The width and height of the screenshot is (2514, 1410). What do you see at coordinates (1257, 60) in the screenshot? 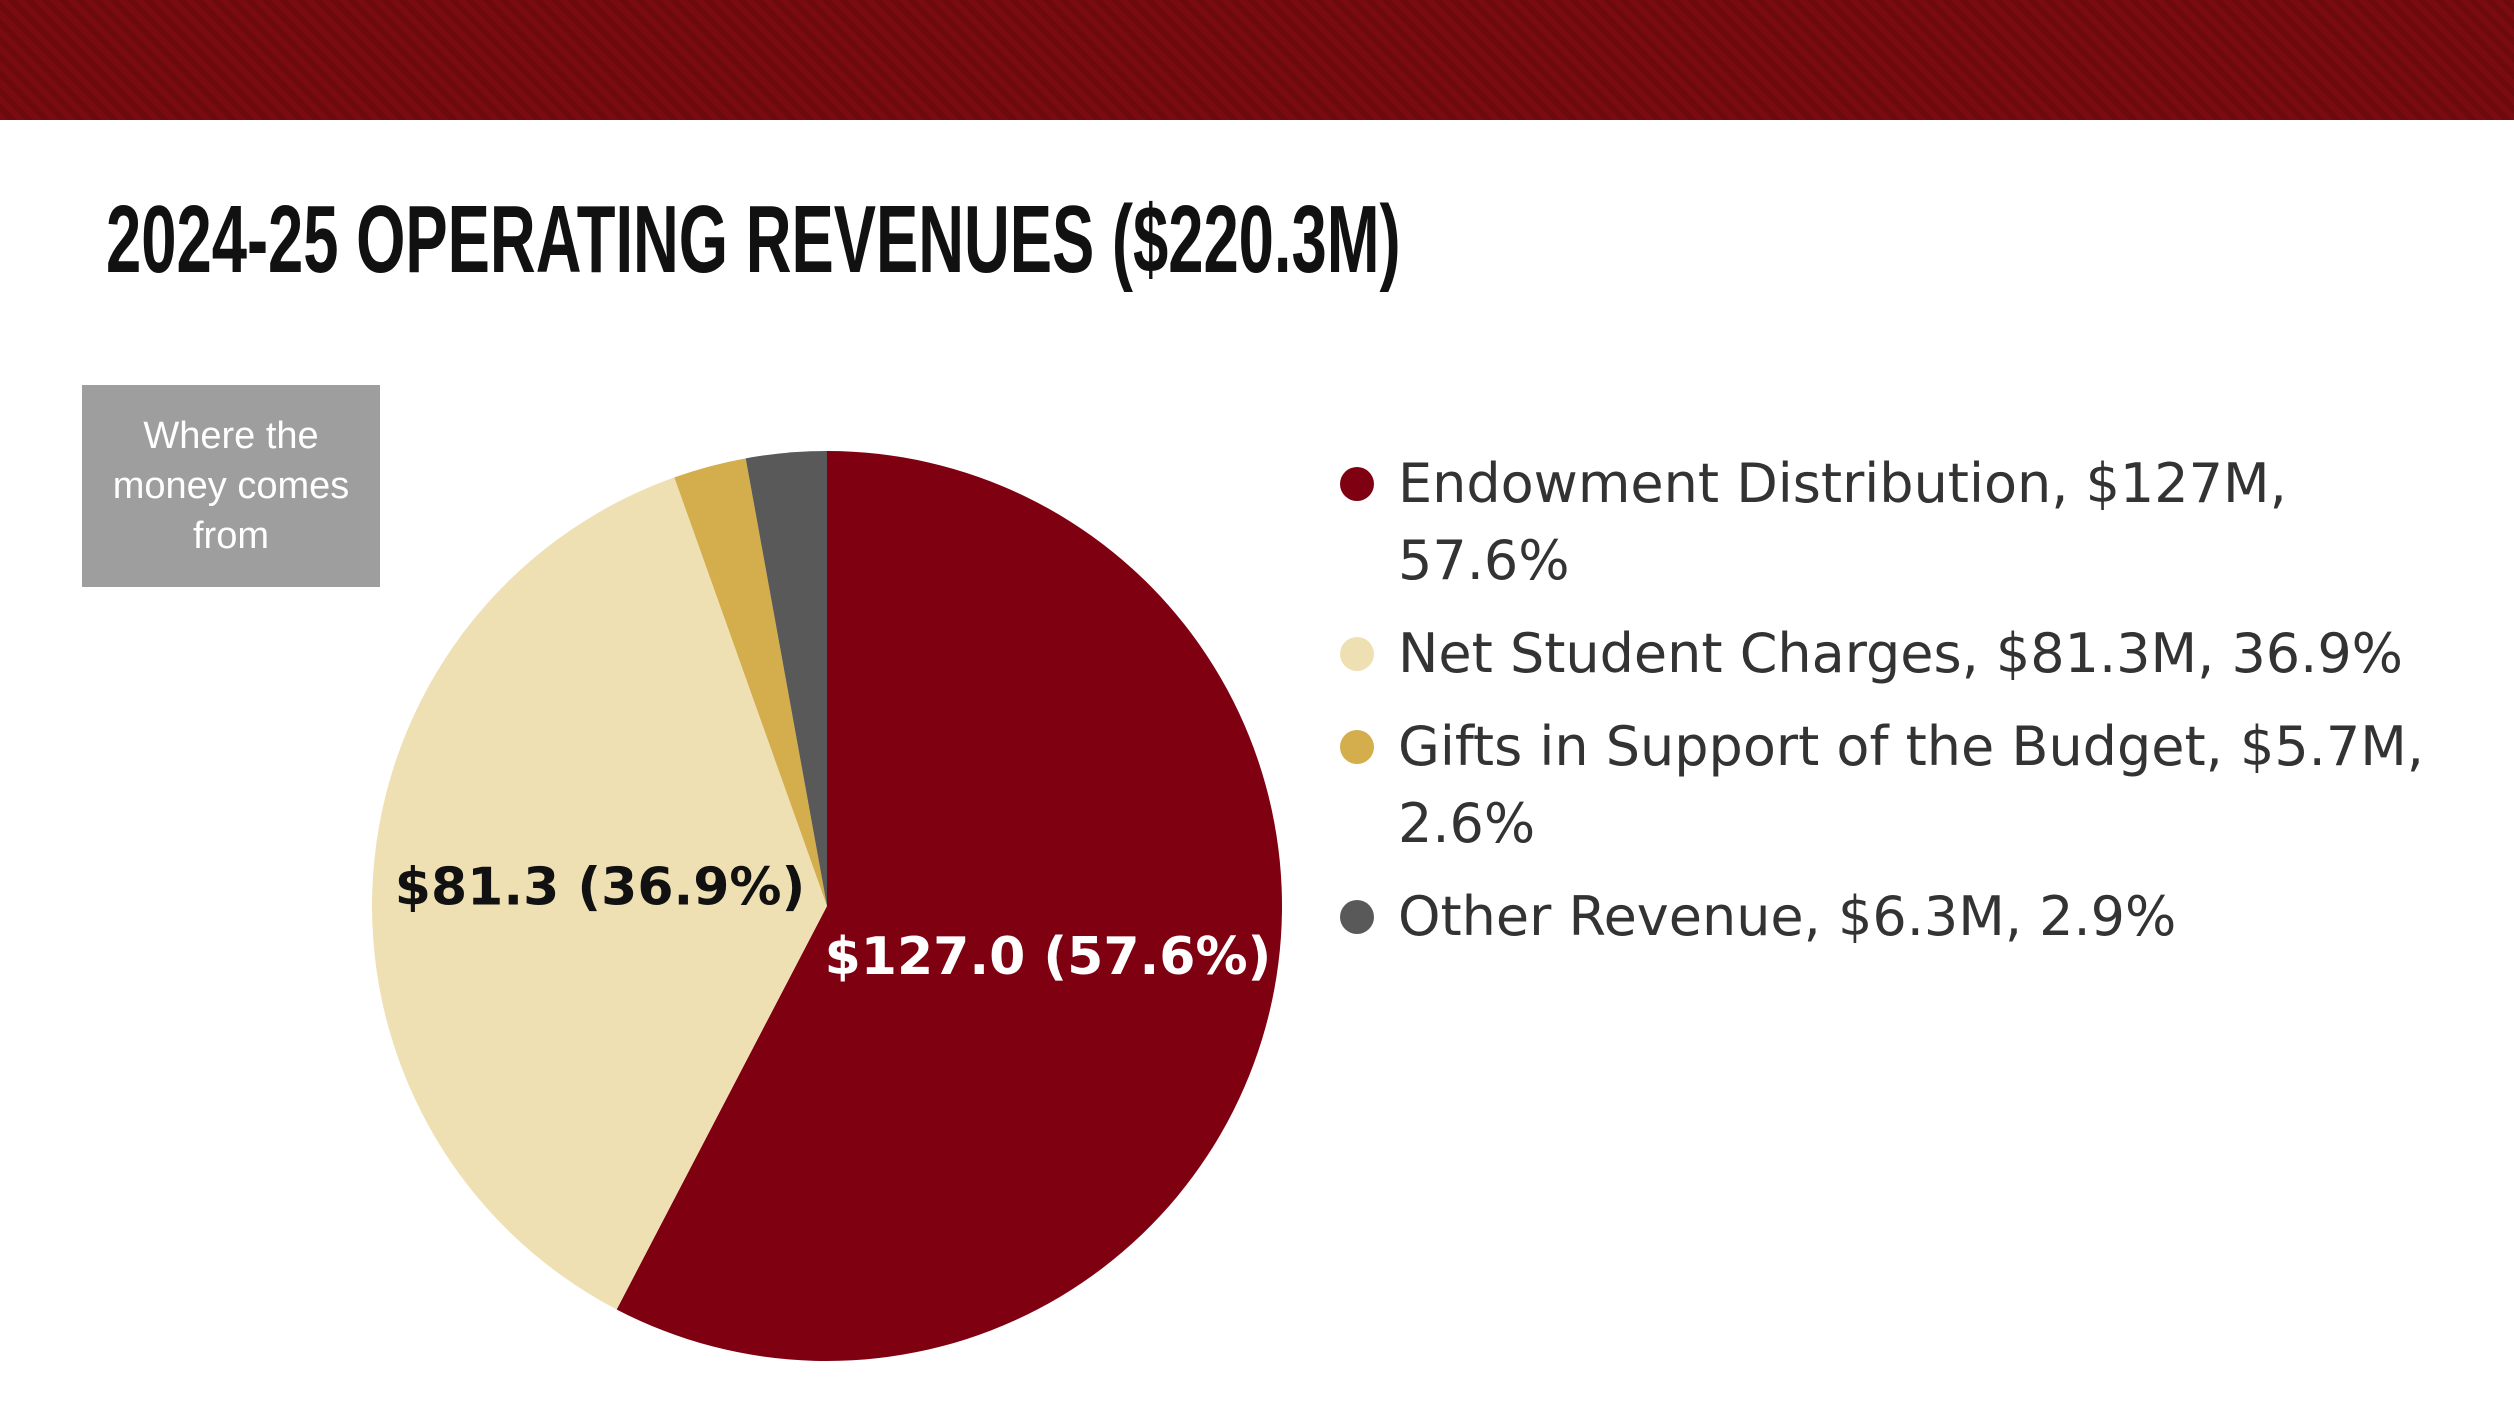
I see `banner` at bounding box center [1257, 60].